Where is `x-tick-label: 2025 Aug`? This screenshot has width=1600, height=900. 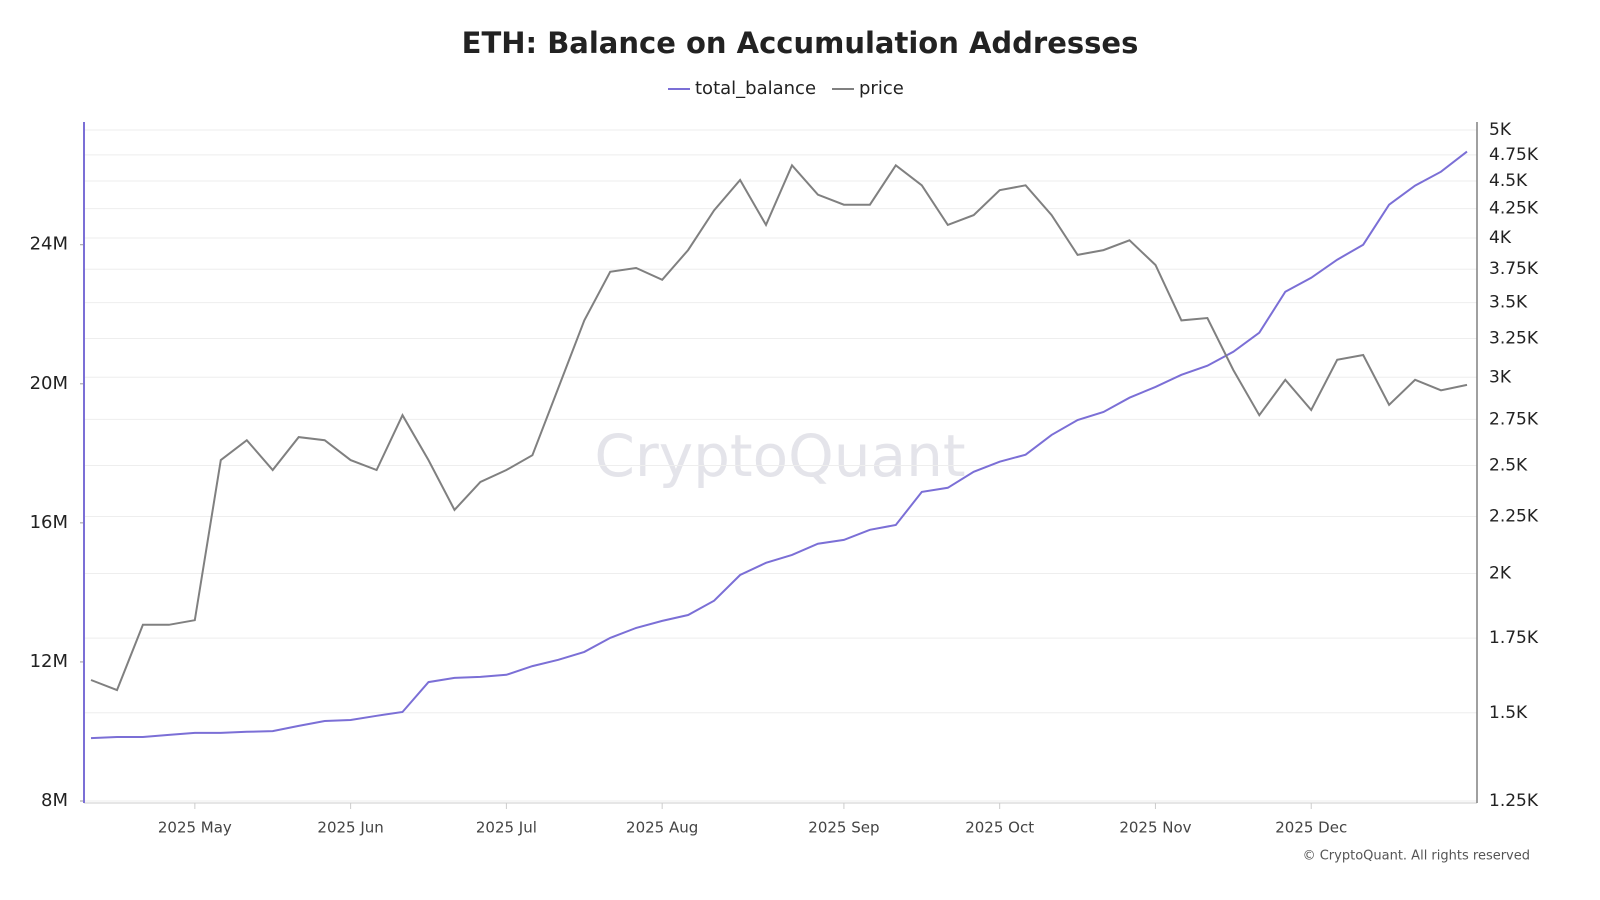
x-tick-label: 2025 Aug is located at coordinates (662, 828).